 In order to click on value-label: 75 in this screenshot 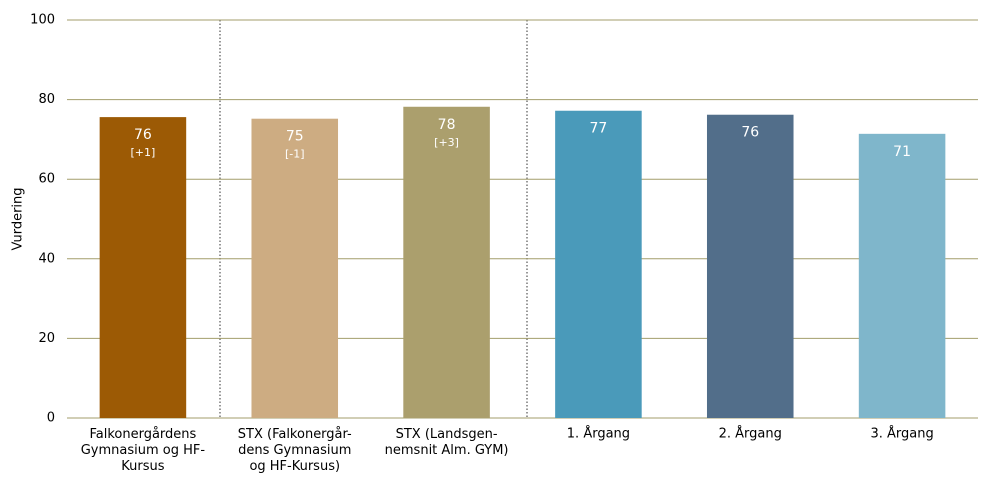, I will do `click(295, 137)`.